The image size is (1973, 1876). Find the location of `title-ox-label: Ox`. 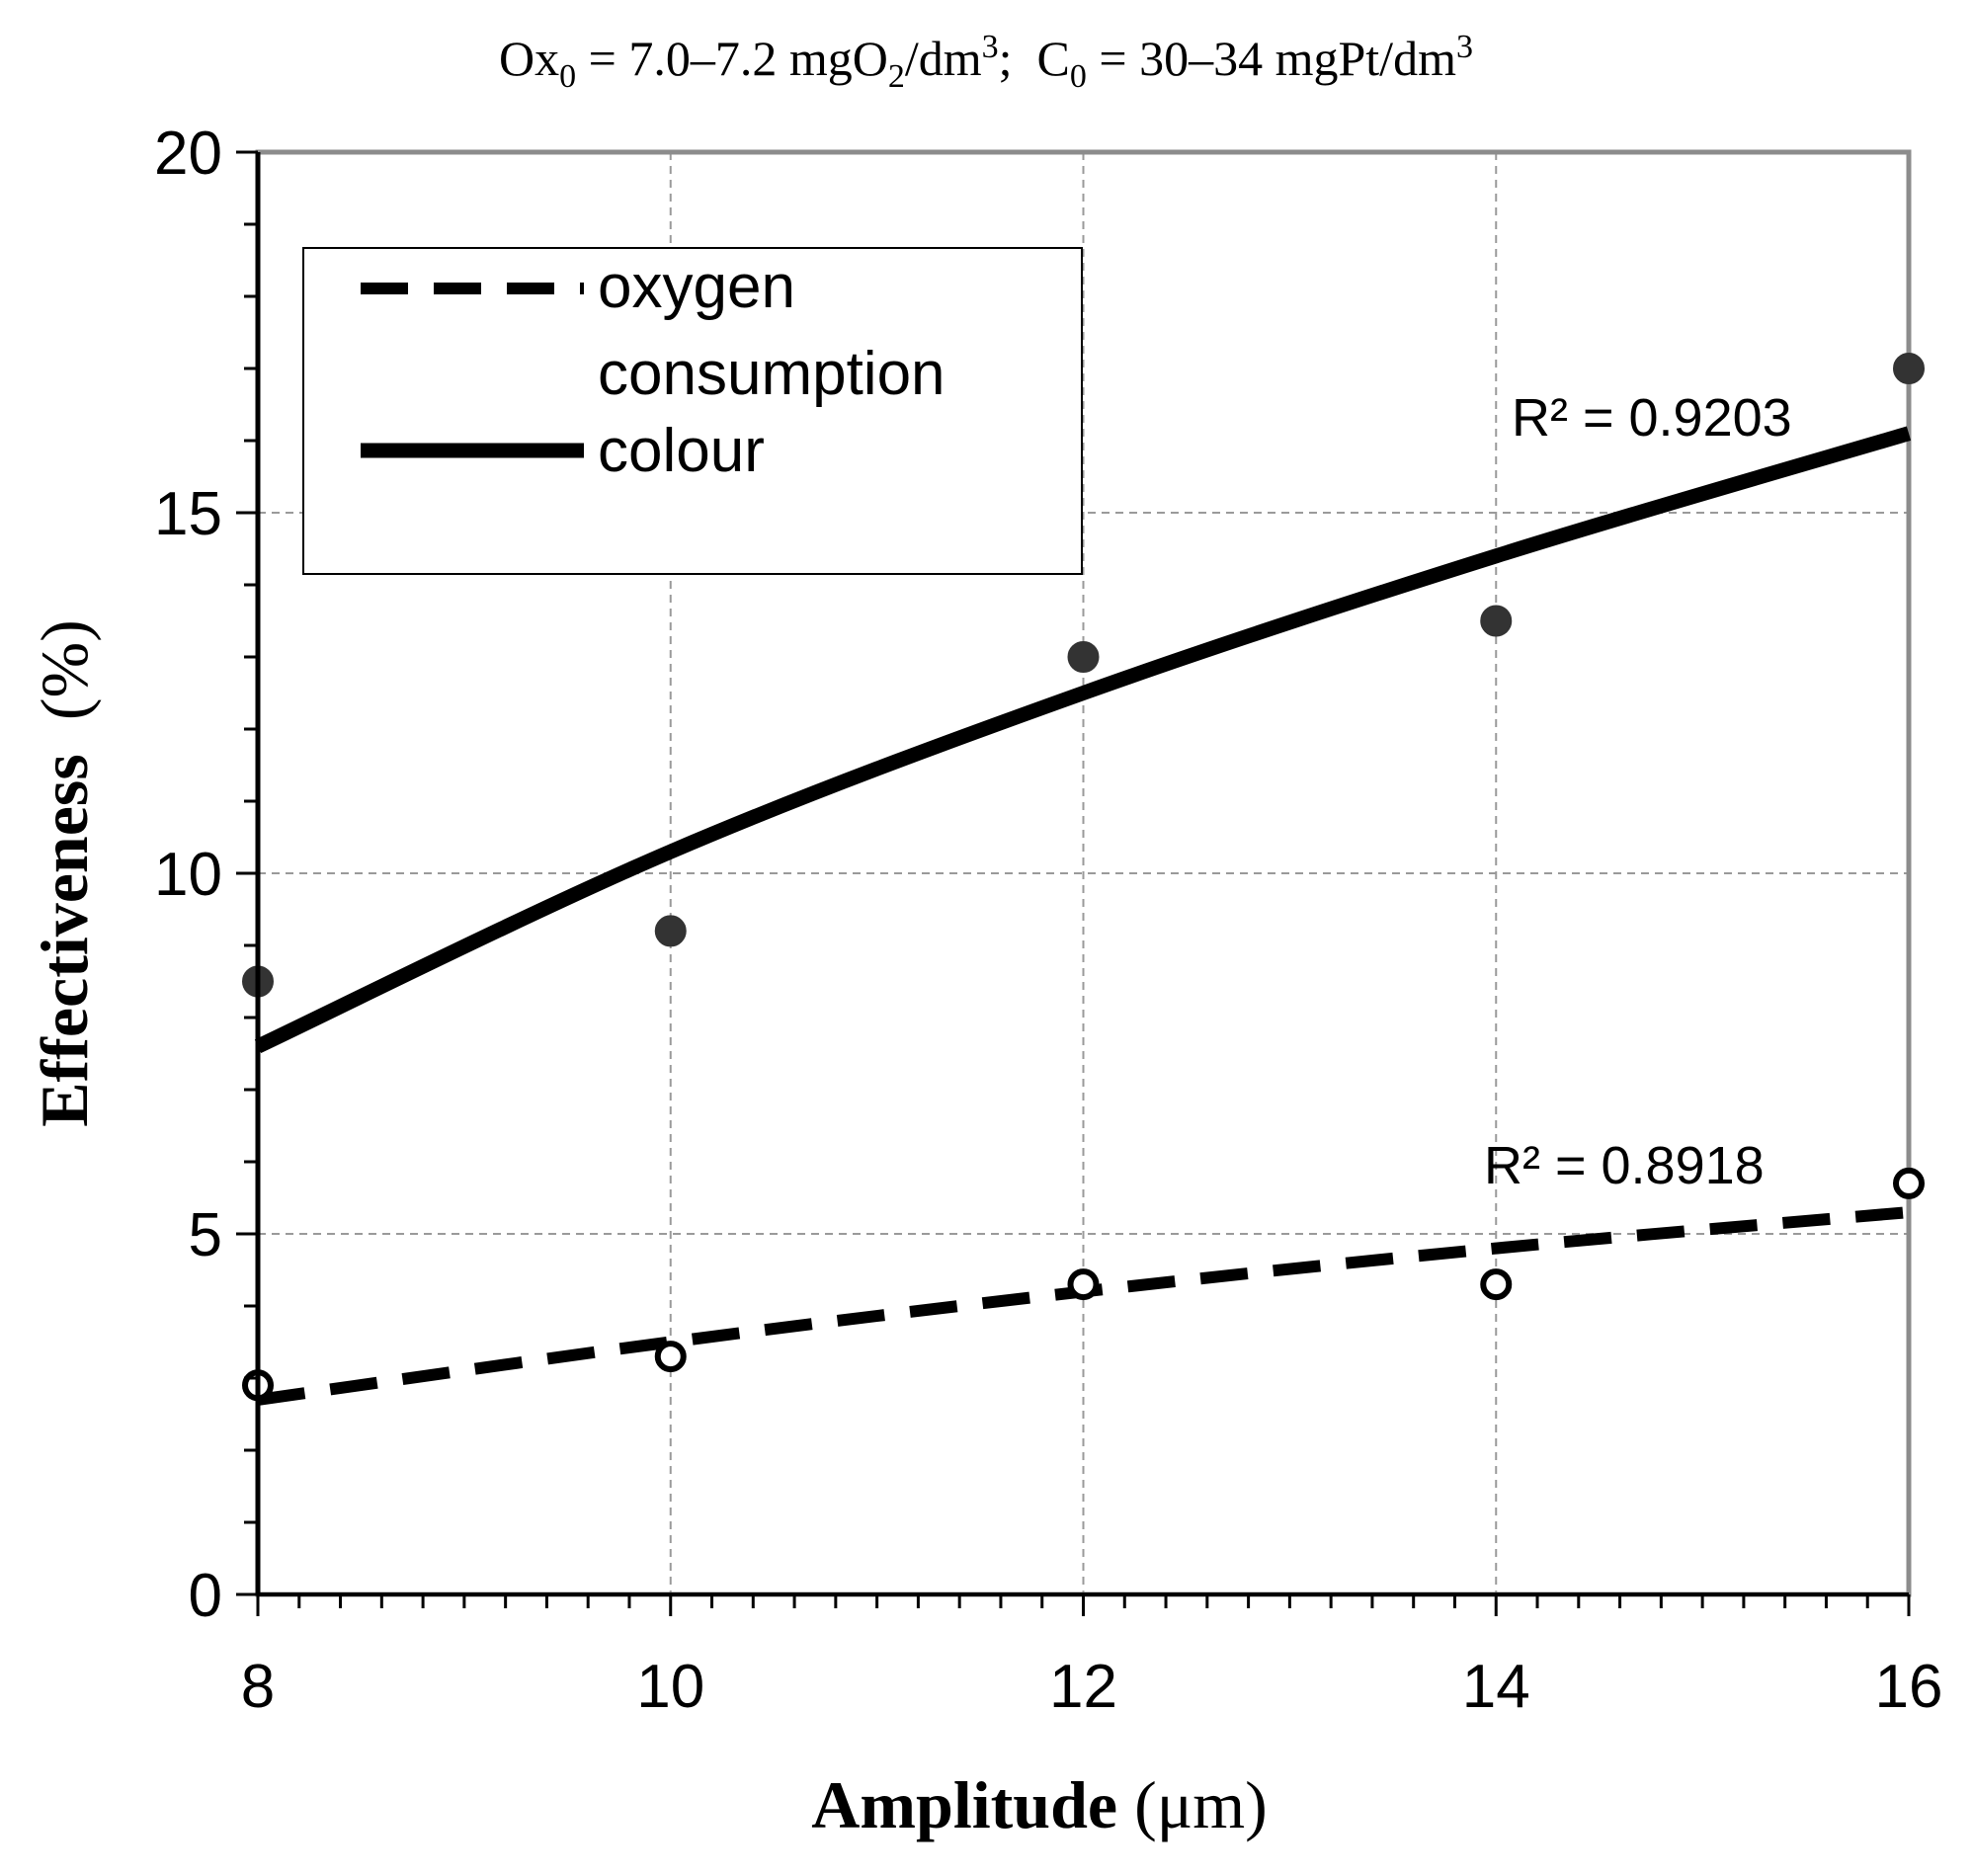

title-ox-label: Ox is located at coordinates (529, 58).